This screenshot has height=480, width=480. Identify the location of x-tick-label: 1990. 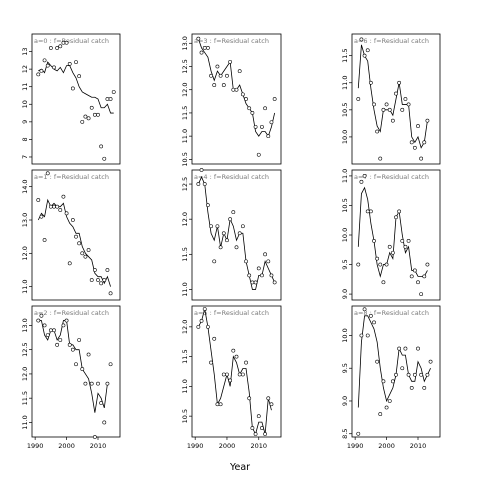
(195, 446).